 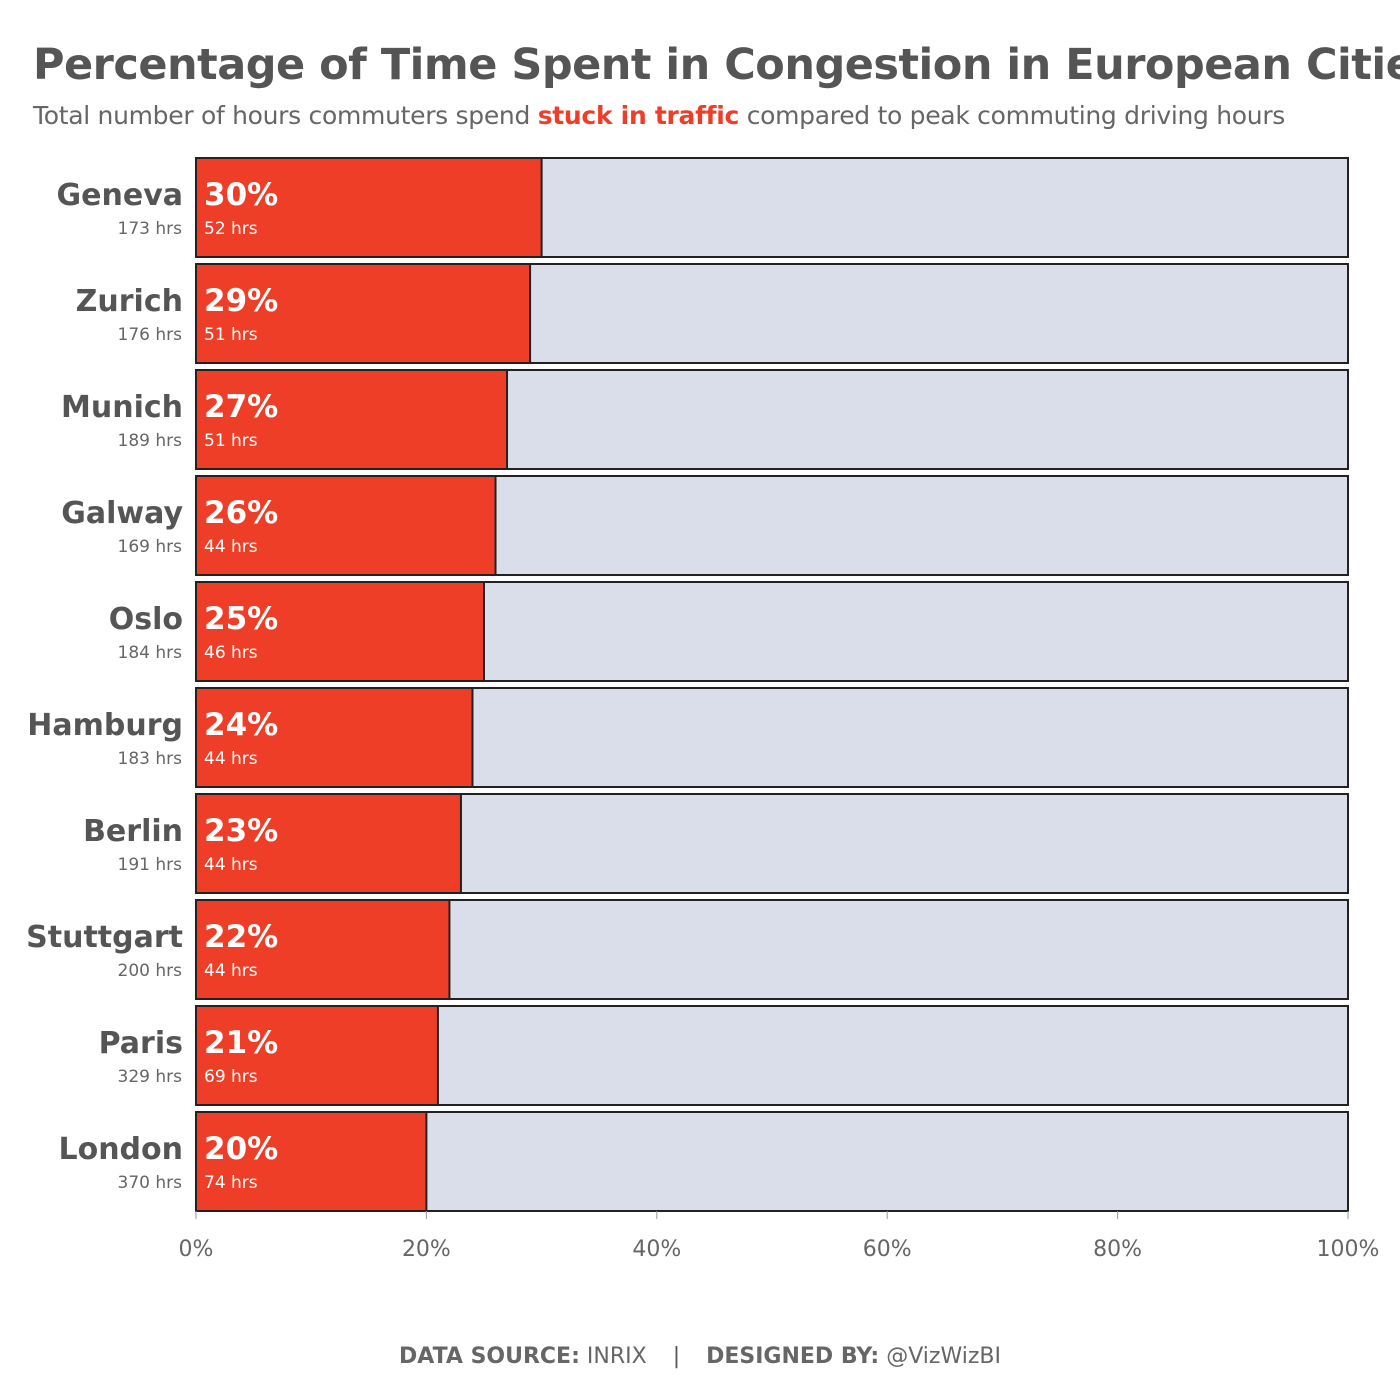 I want to click on category-hours-label: 169 hrs, so click(x=150, y=547).